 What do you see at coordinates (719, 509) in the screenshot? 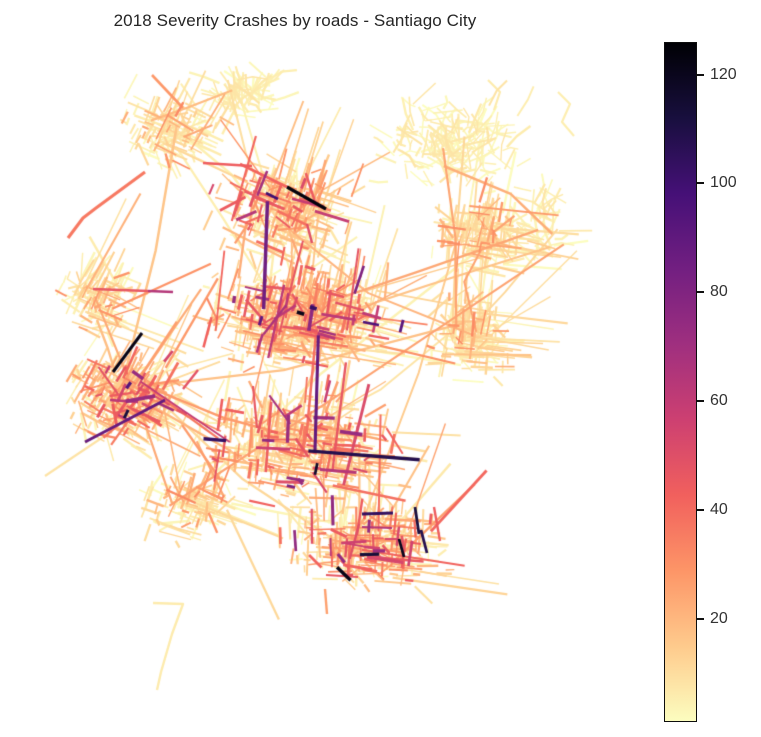
I see `colorbar-tick-label: 40` at bounding box center [719, 509].